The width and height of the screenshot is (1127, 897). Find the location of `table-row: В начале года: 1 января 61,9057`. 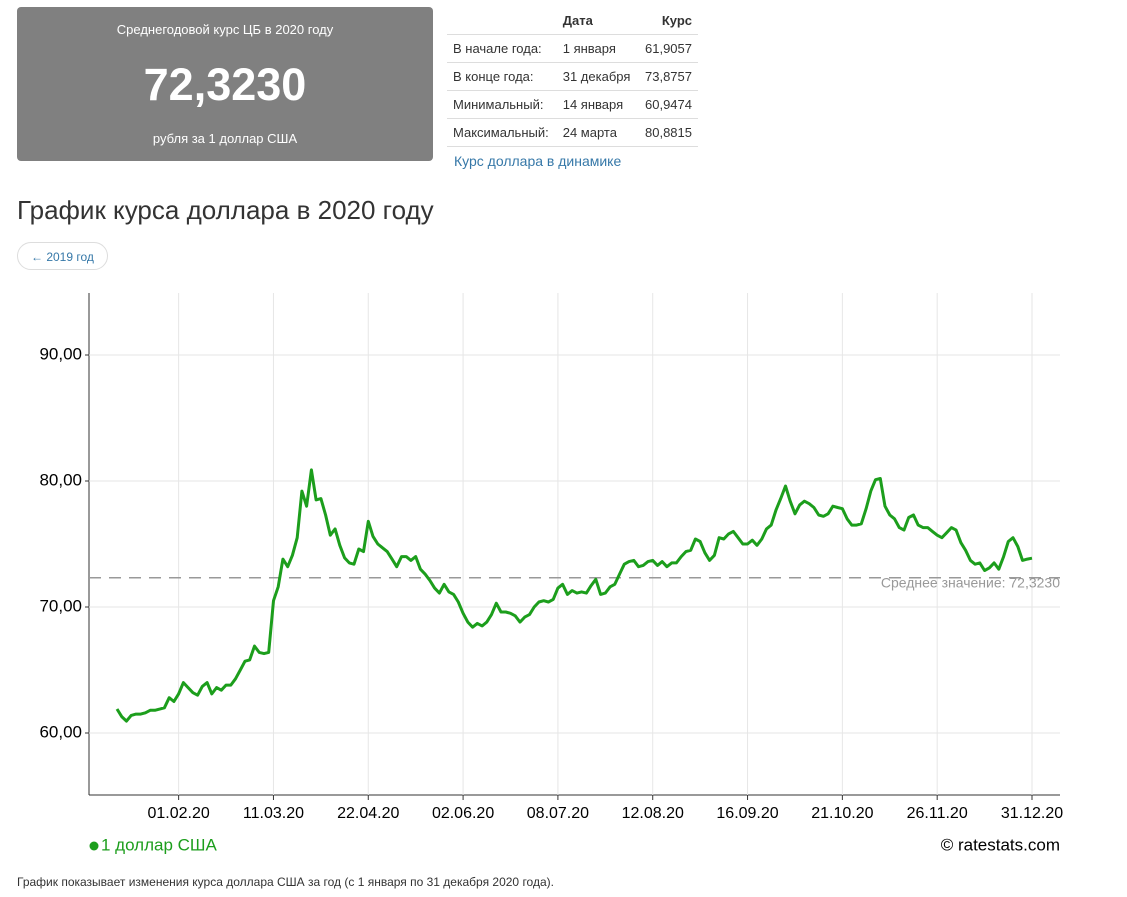

table-row: В начале года: 1 января 61,9057 is located at coordinates (572, 48).